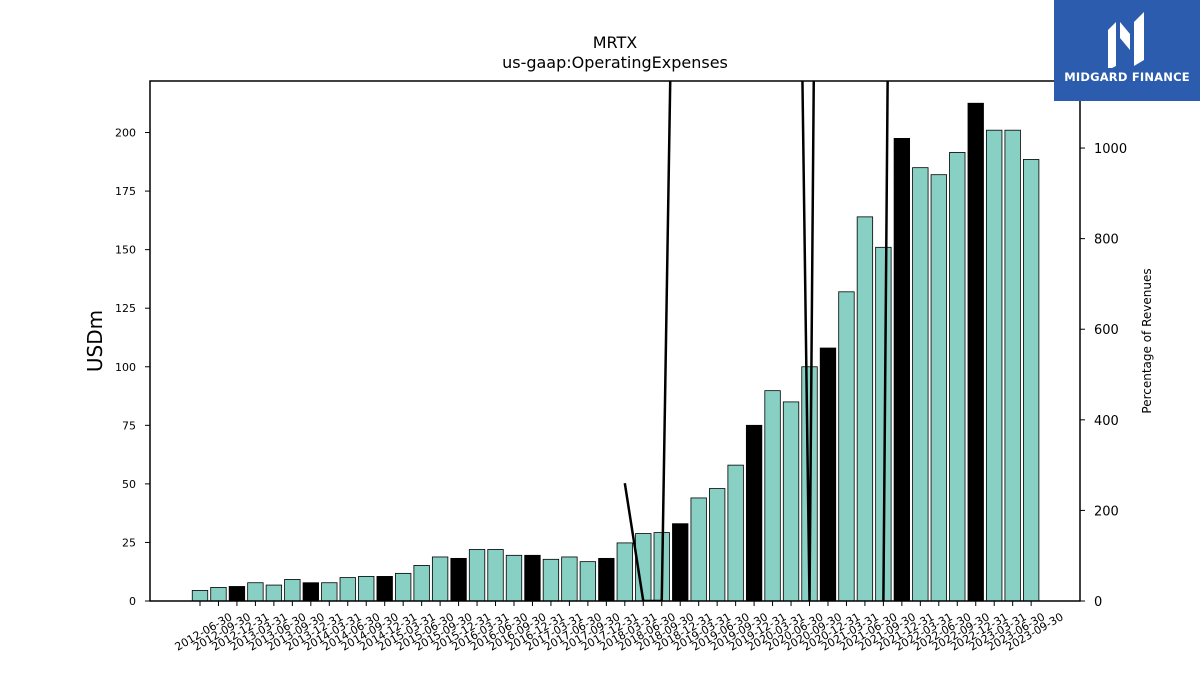  I want to click on y2-tick-label: 400, so click(1106, 421).